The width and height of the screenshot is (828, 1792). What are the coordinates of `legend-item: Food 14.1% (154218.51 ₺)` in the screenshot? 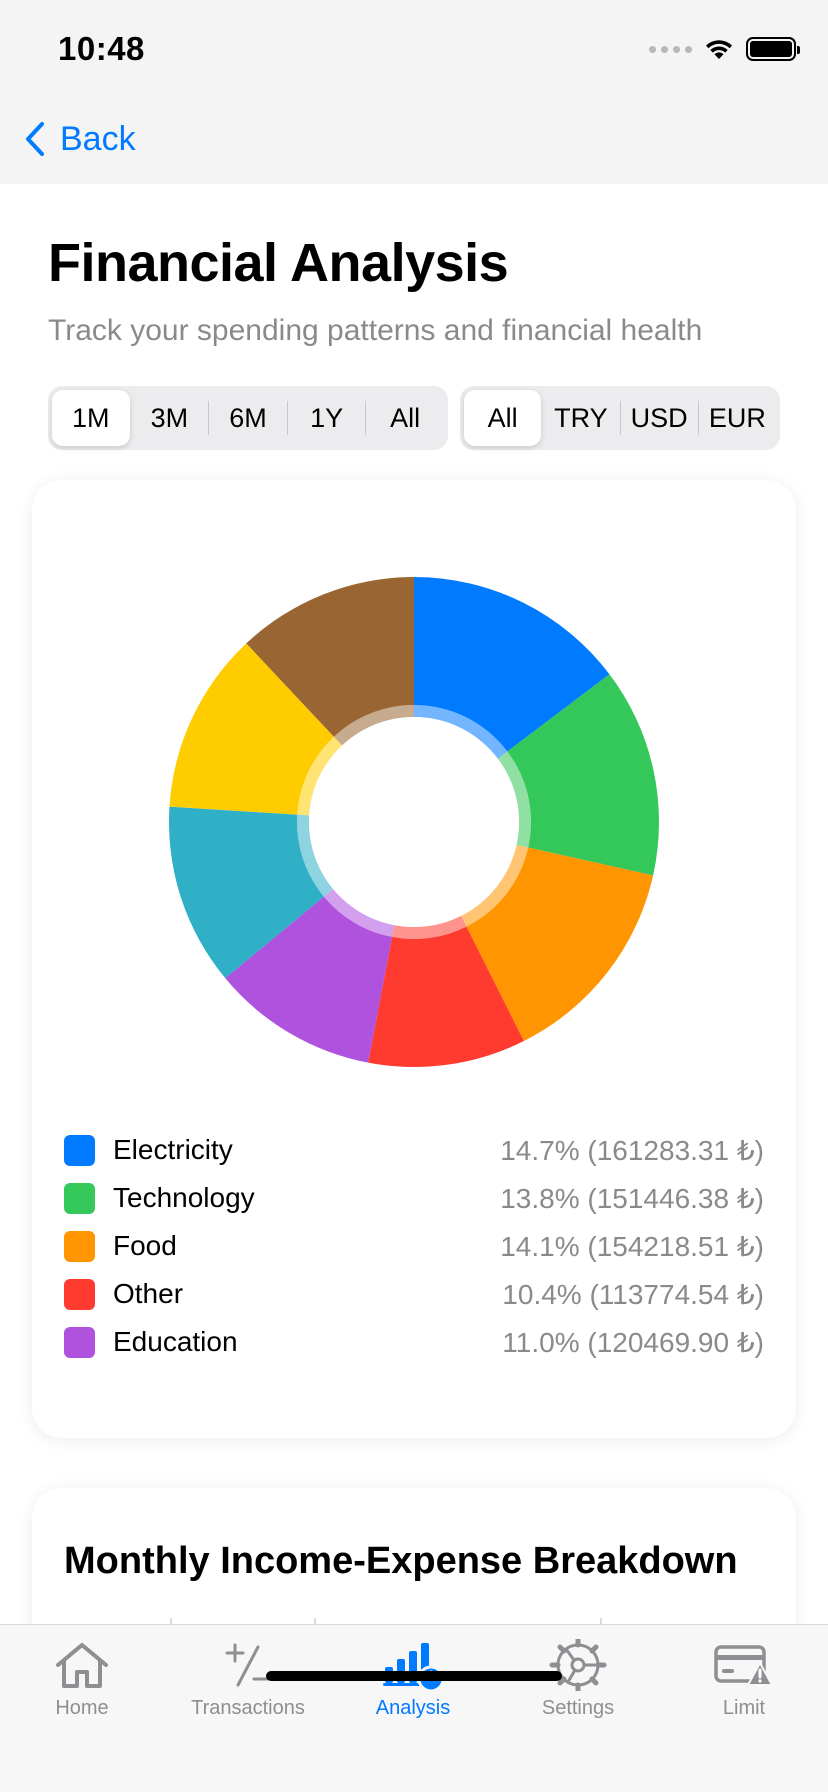 It's located at (414, 1246).